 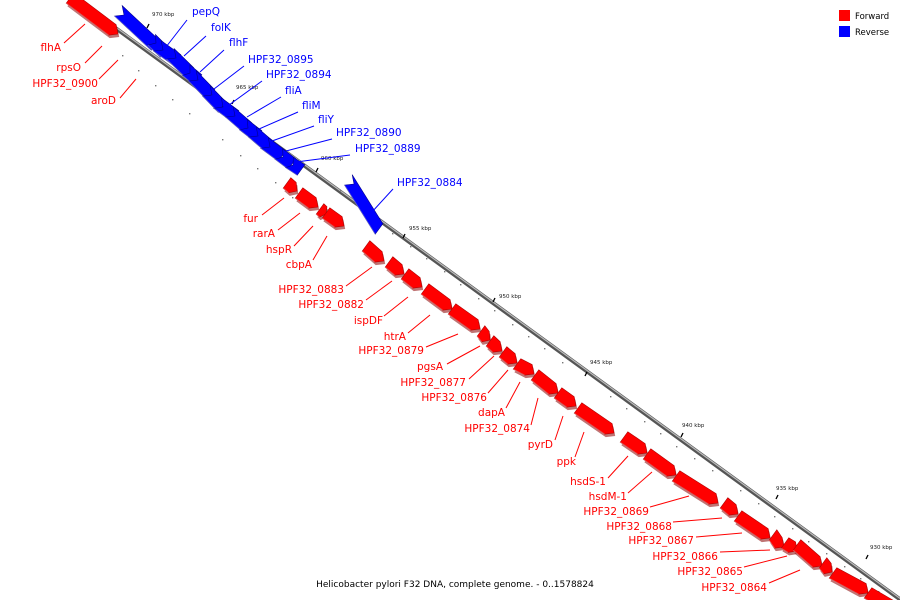 I want to click on gene-label: htrA, so click(x=395, y=337).